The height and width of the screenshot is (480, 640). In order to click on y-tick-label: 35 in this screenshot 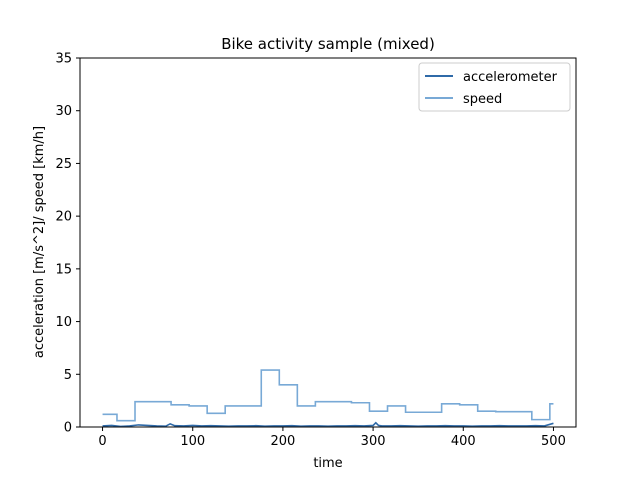, I will do `click(63, 59)`.